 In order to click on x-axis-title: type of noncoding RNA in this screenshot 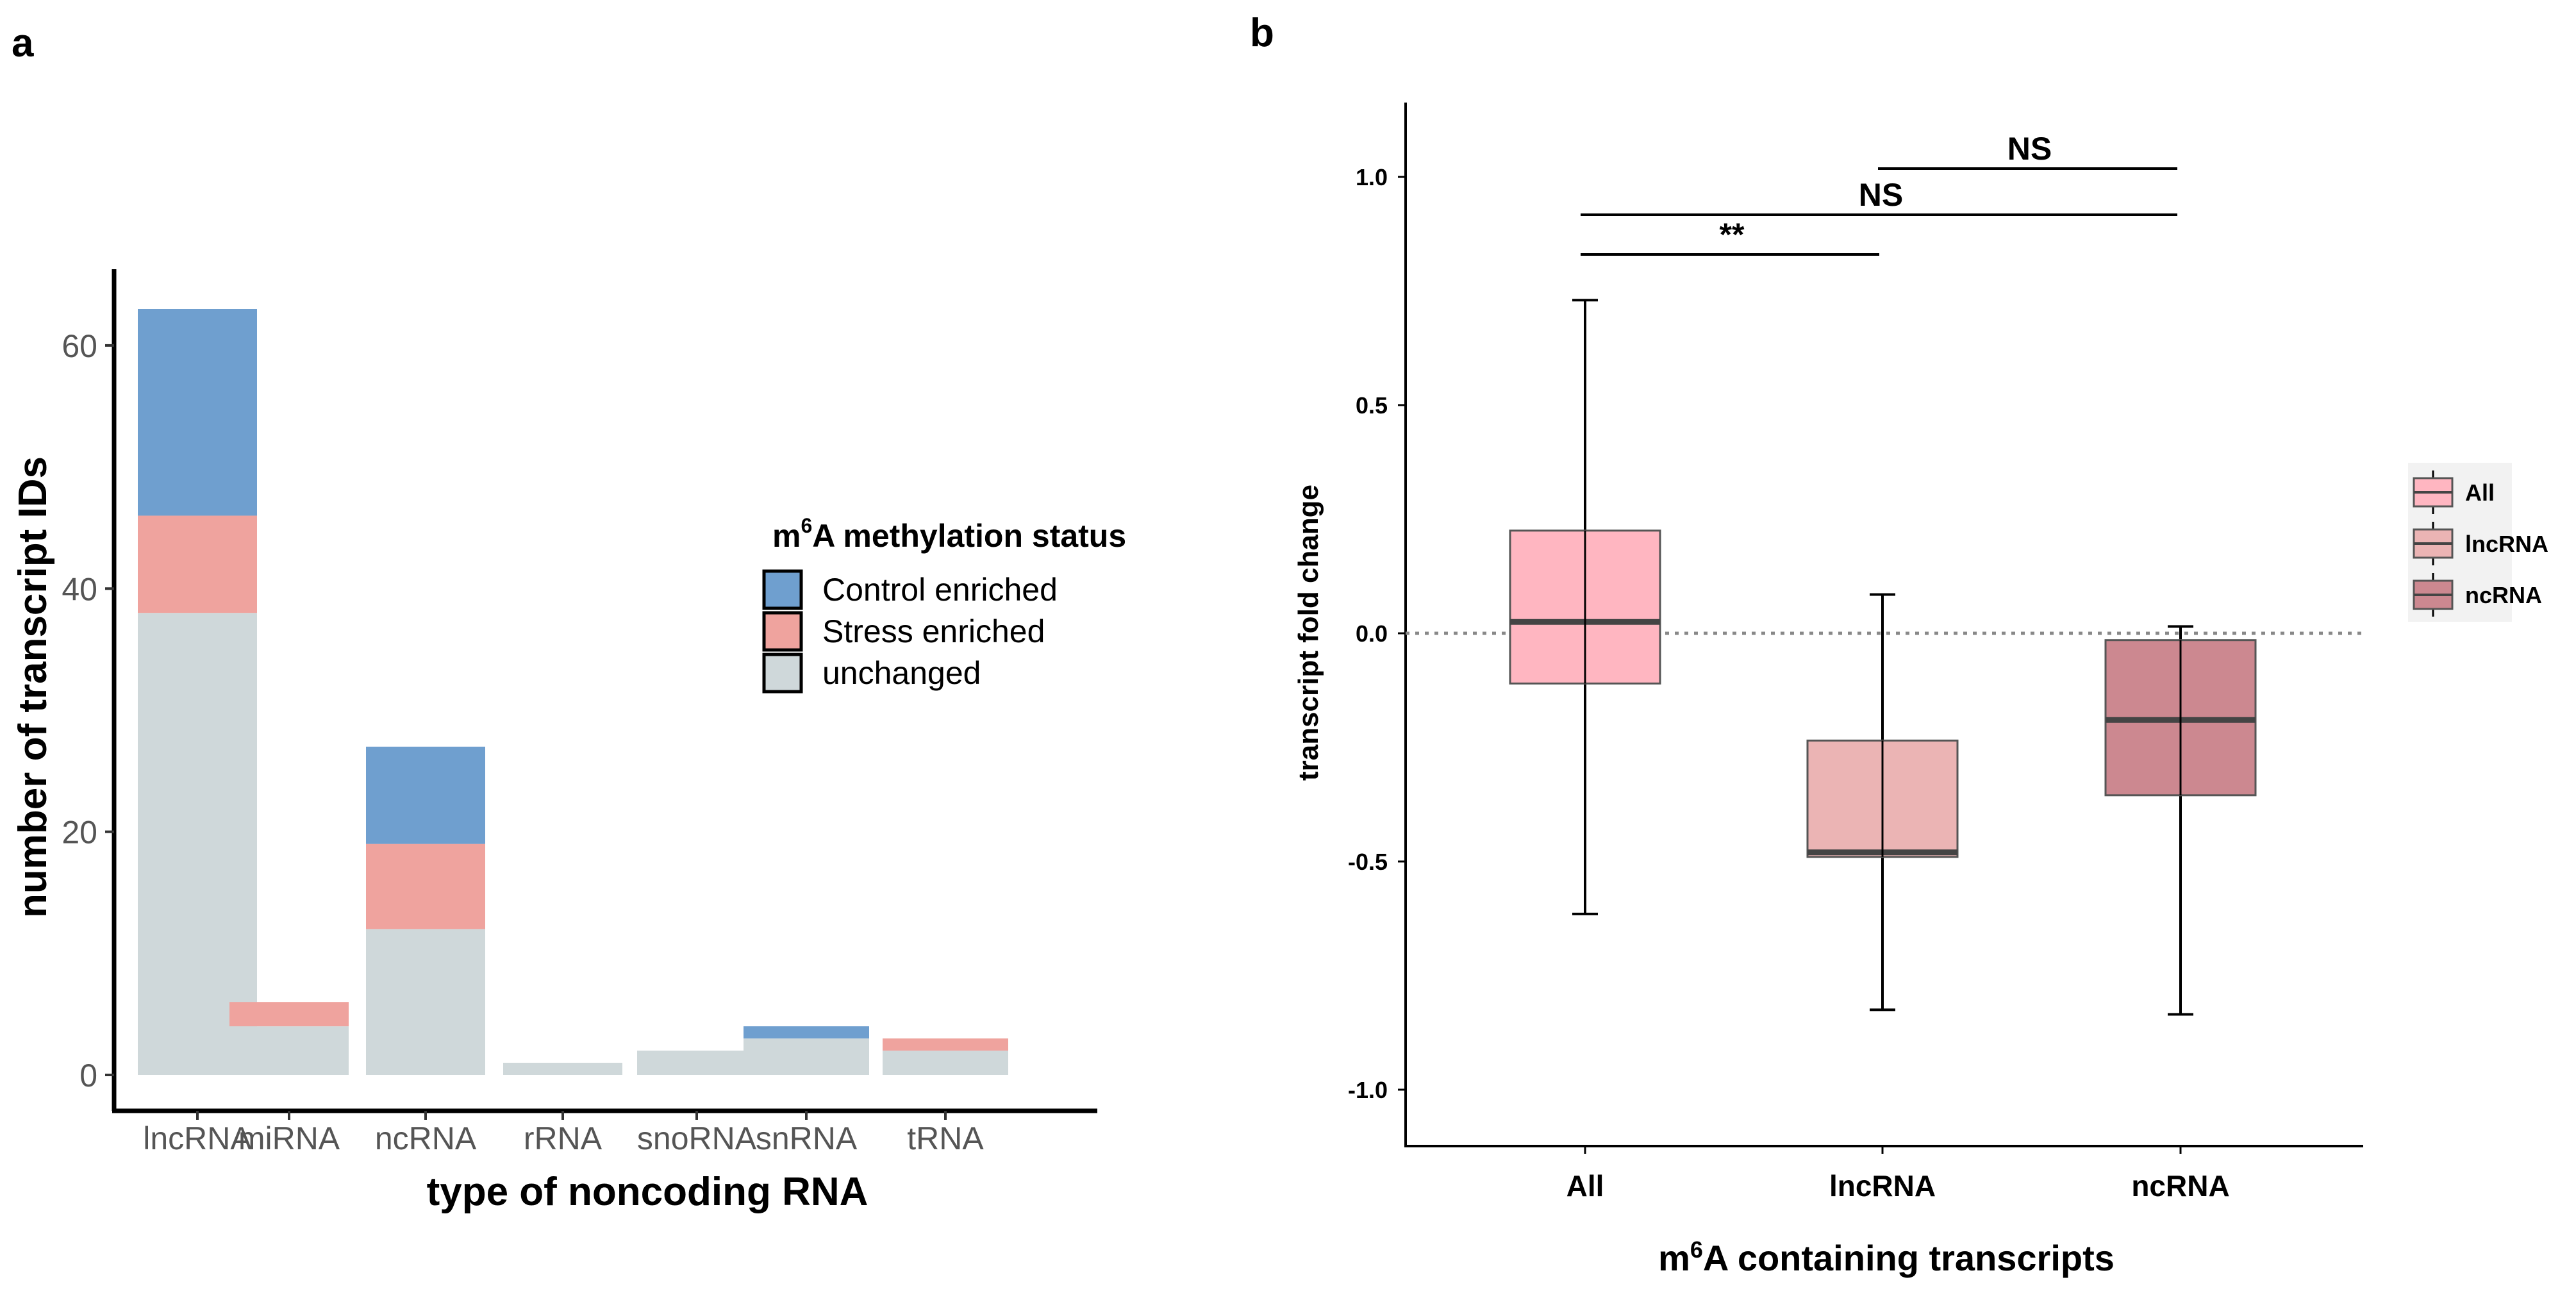, I will do `click(647, 1192)`.